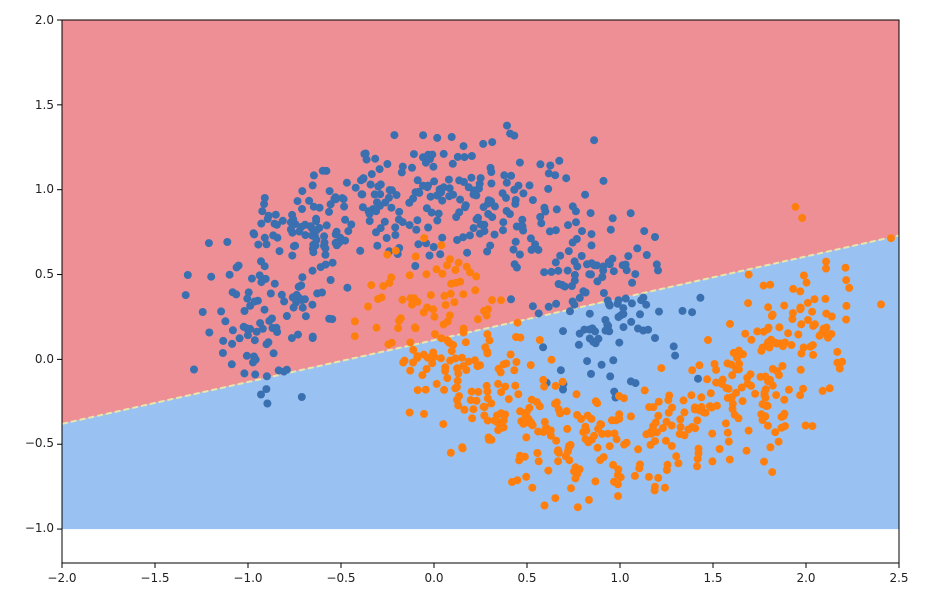 This screenshot has width=941, height=602. I want to click on x-tick-label: 1.5, so click(712, 578).